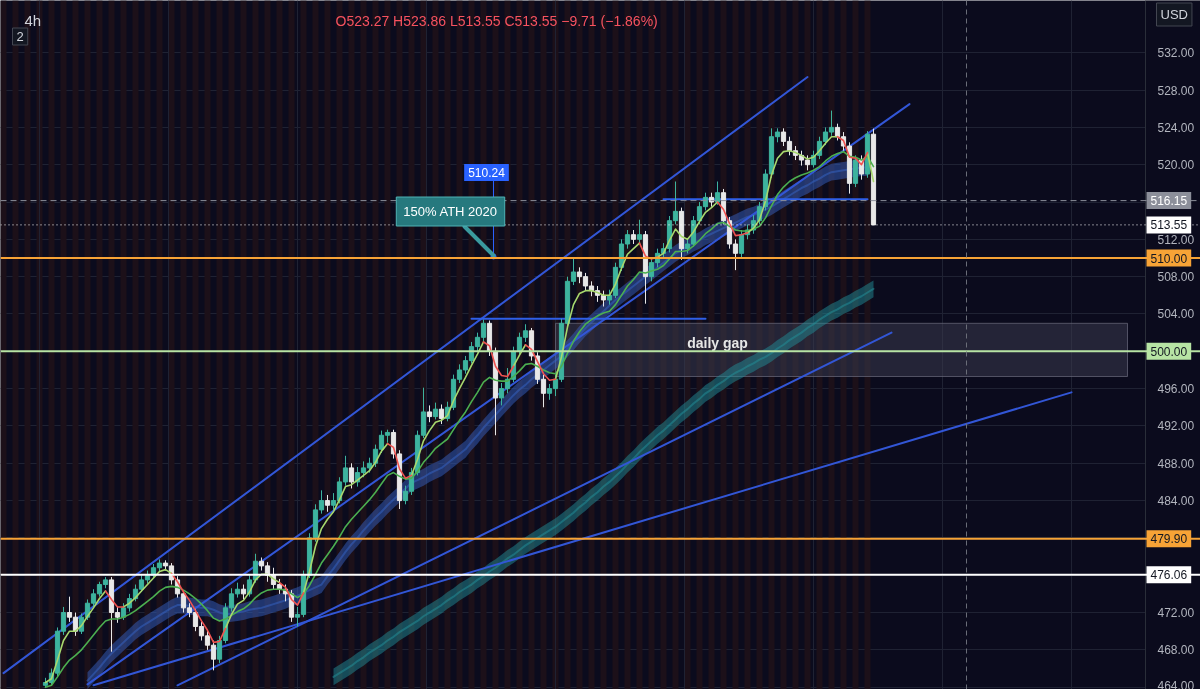 The height and width of the screenshot is (689, 1200). Describe the element at coordinates (1176, 501) in the screenshot. I see `y-tick-label: 484.00` at that location.